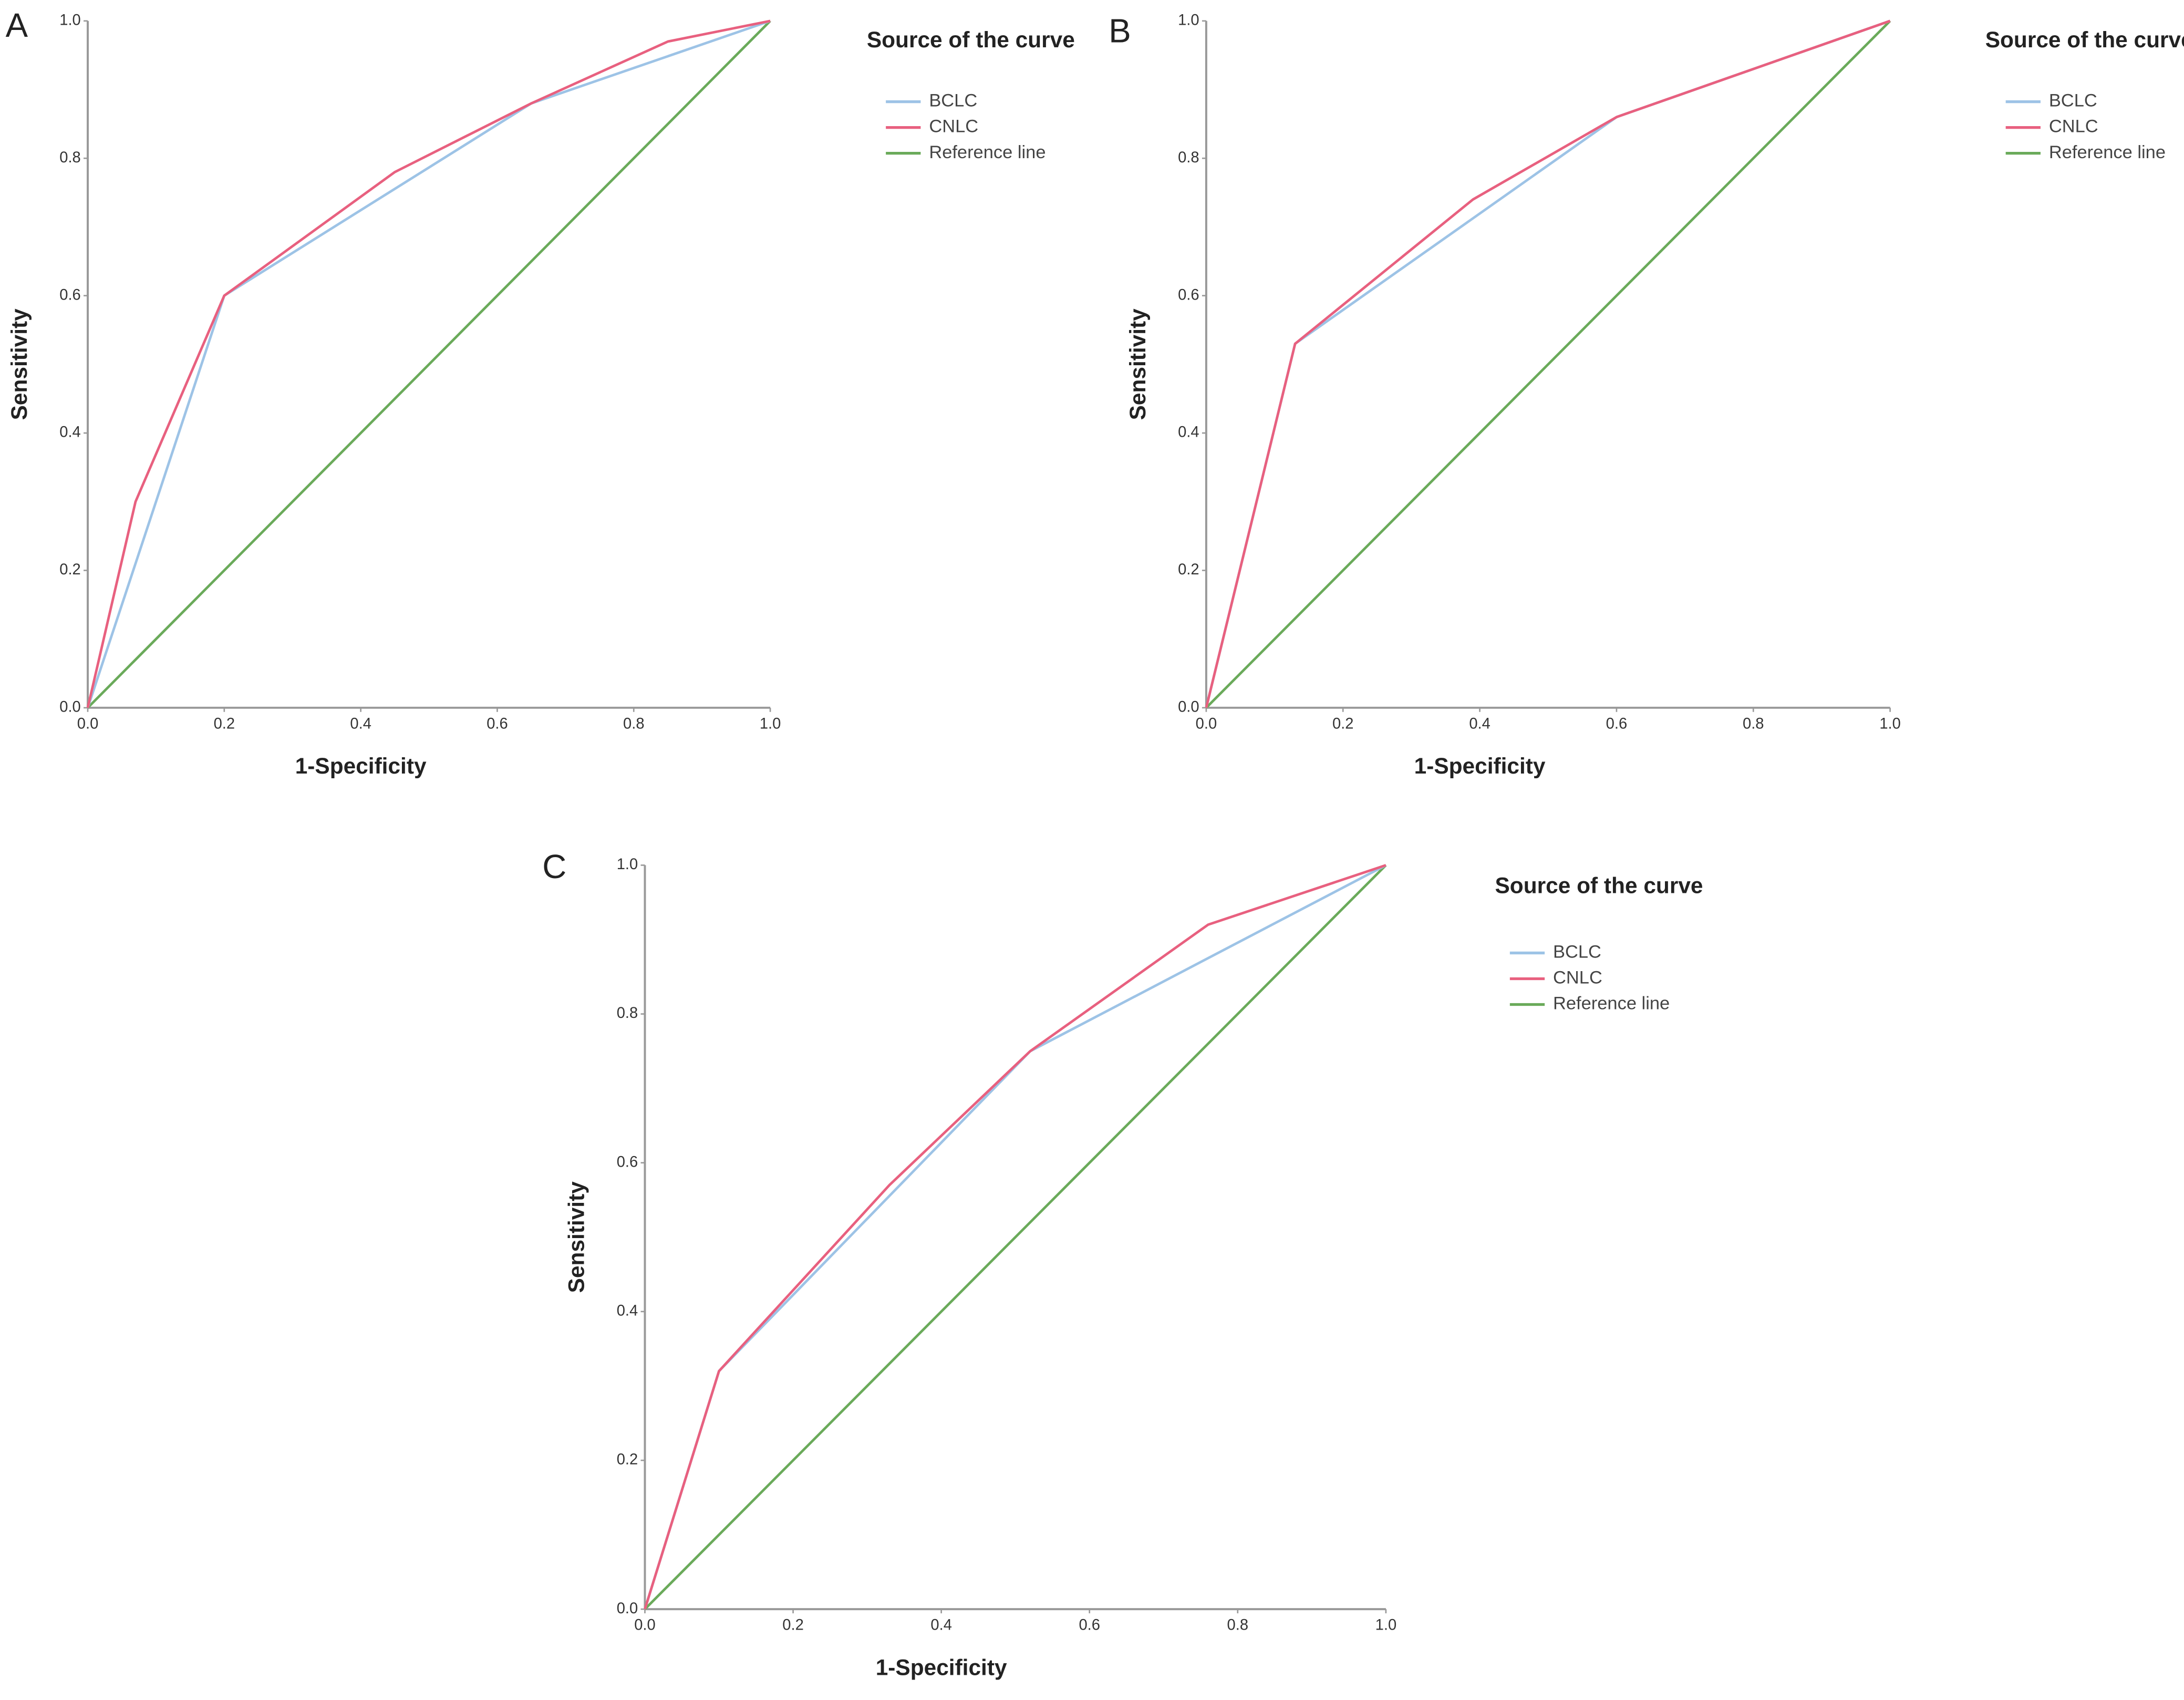  Describe the element at coordinates (554, 866) in the screenshot. I see `panel-label: C` at that location.